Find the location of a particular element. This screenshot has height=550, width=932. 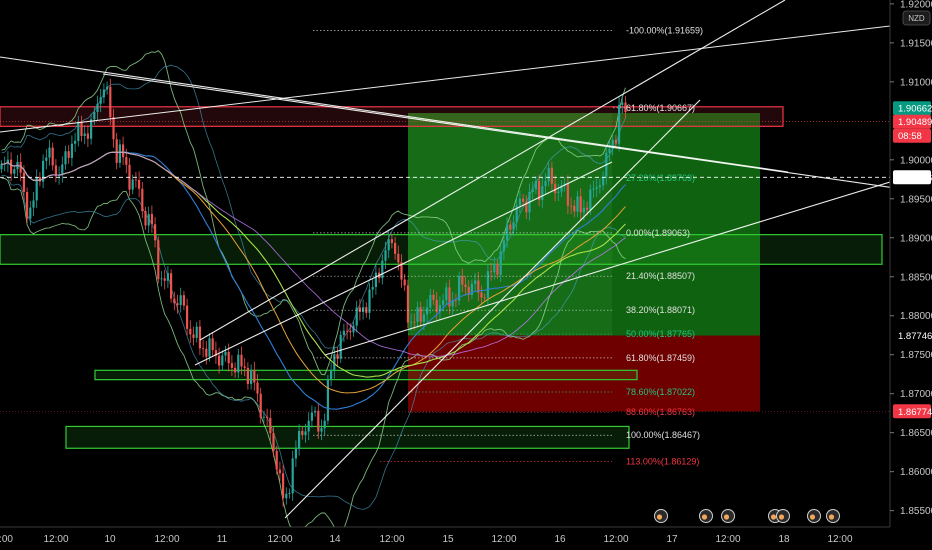

price-label-text: 1.89776 is located at coordinates (915, 178).